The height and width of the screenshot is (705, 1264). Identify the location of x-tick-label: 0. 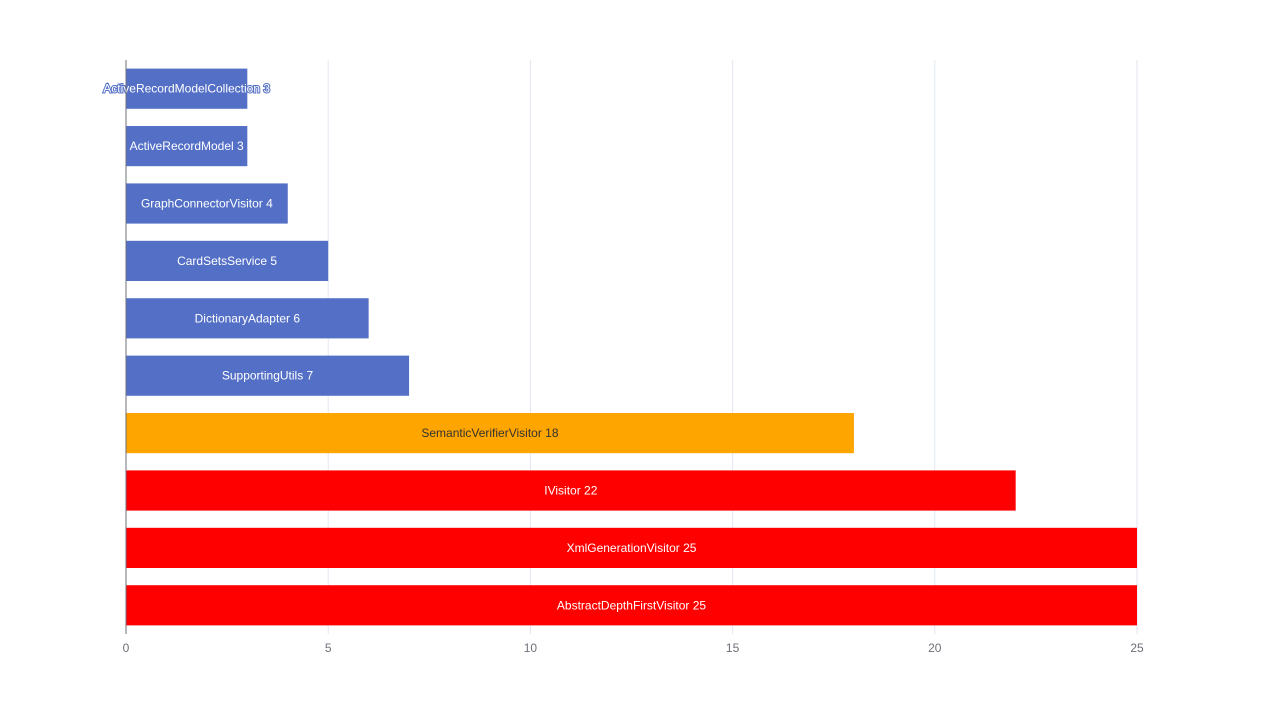
(126, 648).